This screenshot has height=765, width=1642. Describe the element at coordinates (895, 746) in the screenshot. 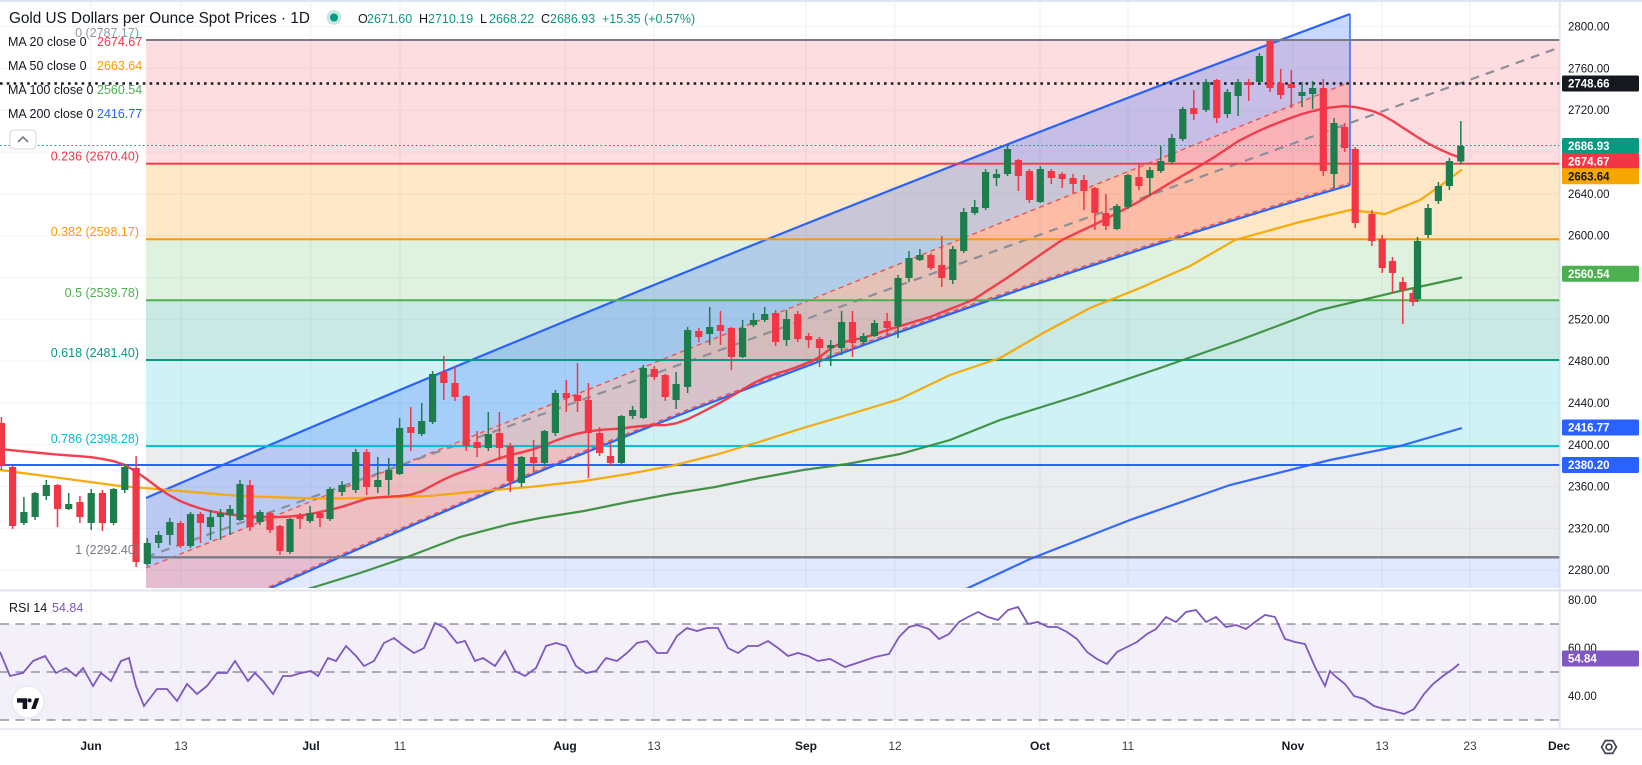

I see `svg-text: 12` at that location.